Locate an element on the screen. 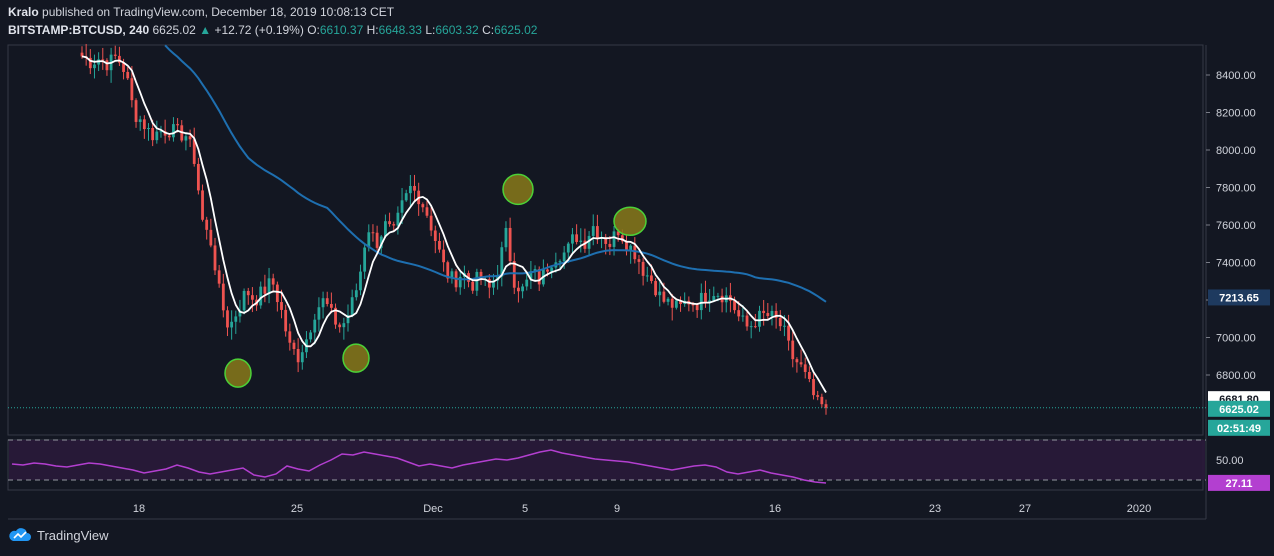 The width and height of the screenshot is (1274, 556). y-tick-label: 7400.00 is located at coordinates (1236, 264).